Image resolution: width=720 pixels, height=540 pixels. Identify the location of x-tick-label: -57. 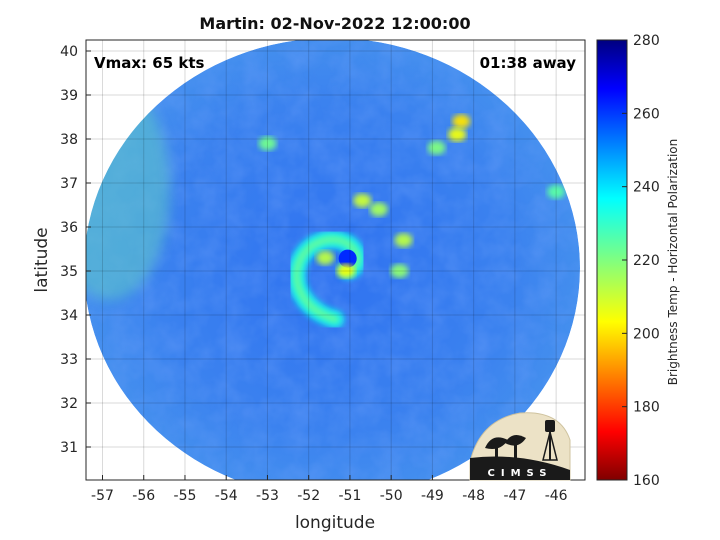
(102, 496).